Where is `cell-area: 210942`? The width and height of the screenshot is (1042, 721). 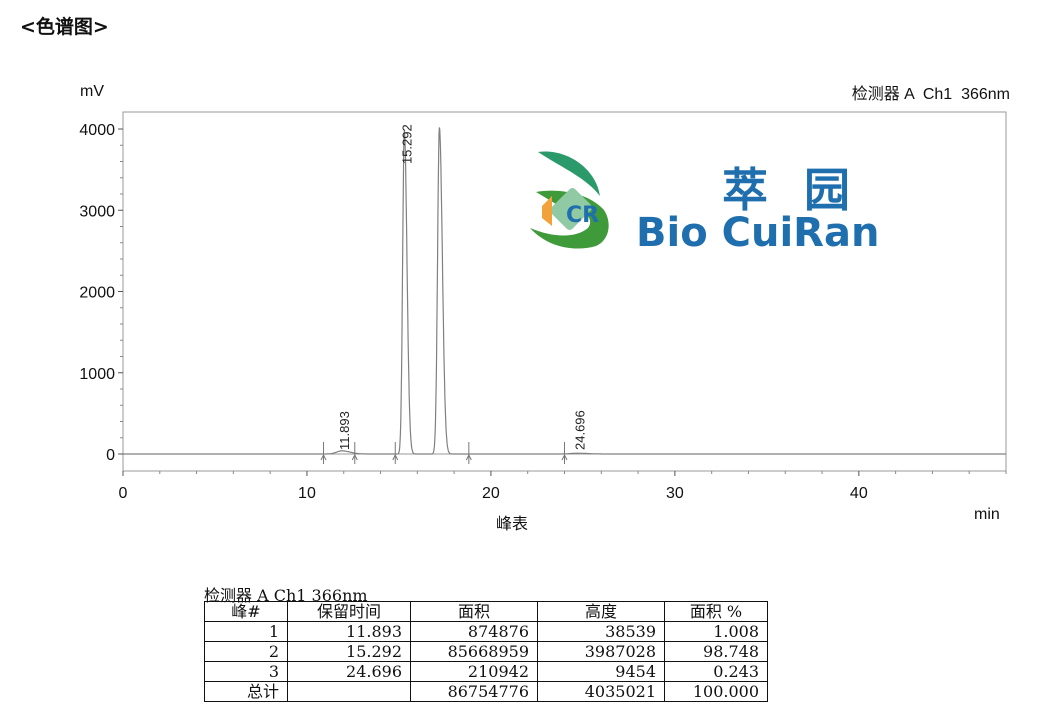
cell-area: 210942 is located at coordinates (474, 671).